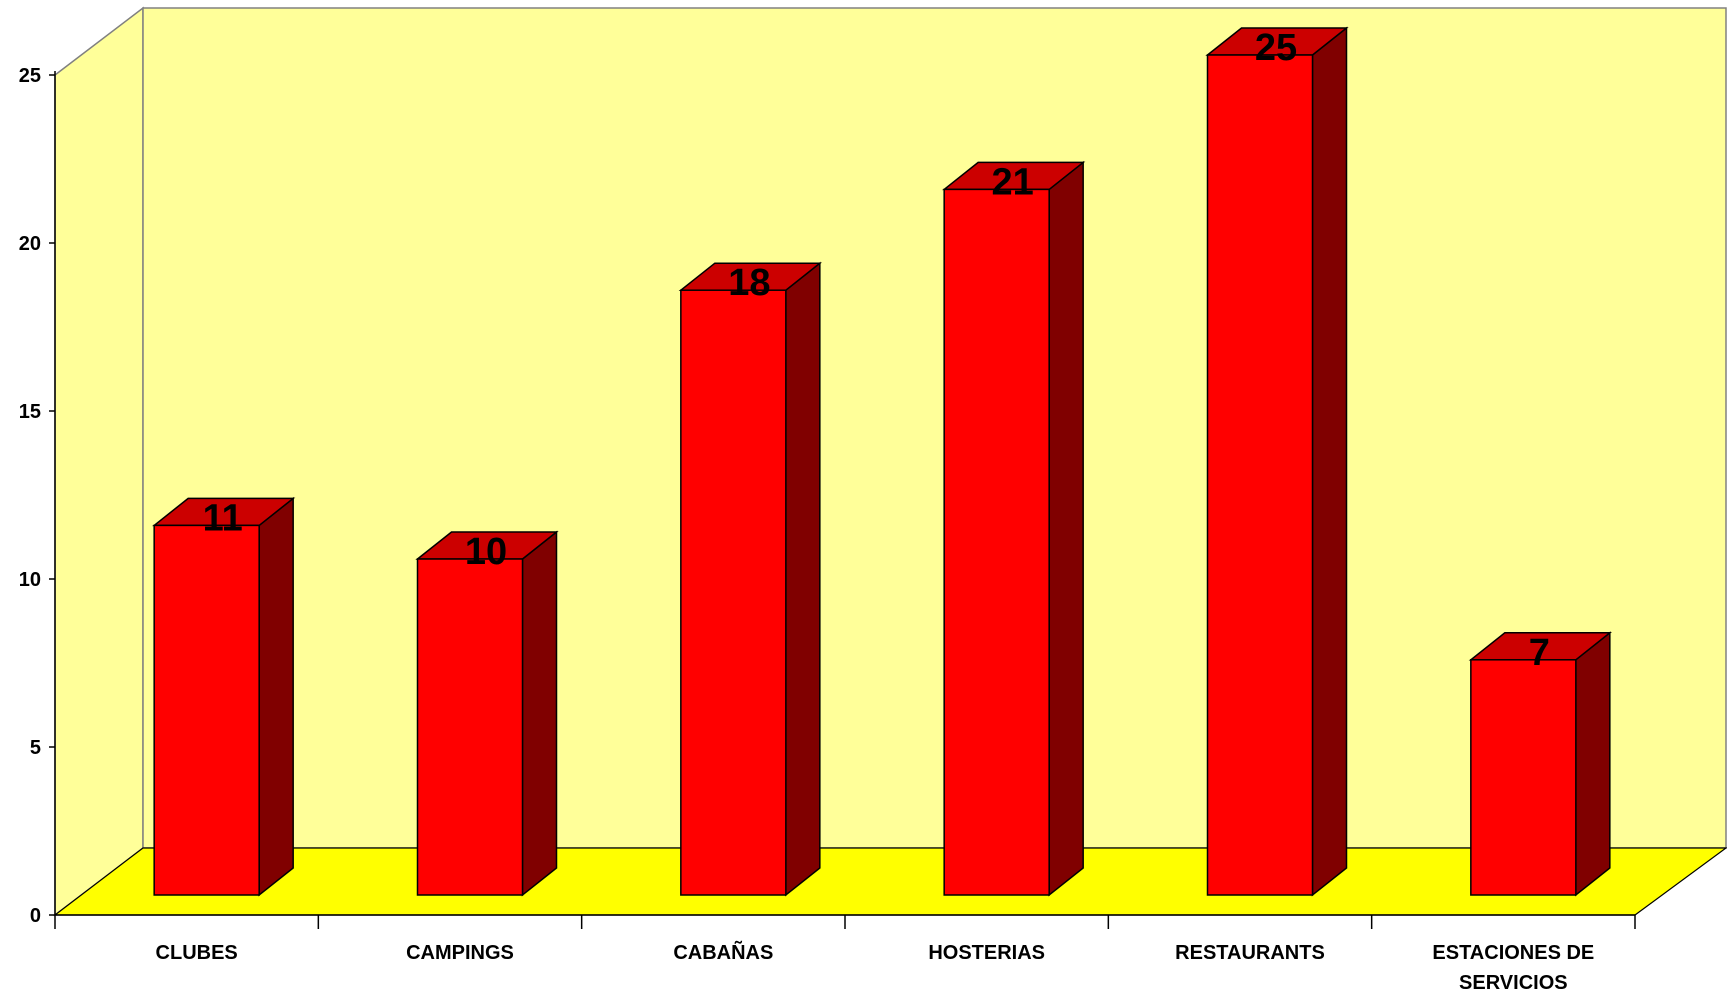  Describe the element at coordinates (723, 952) in the screenshot. I see `x-category-label: CABAÑAS` at that location.